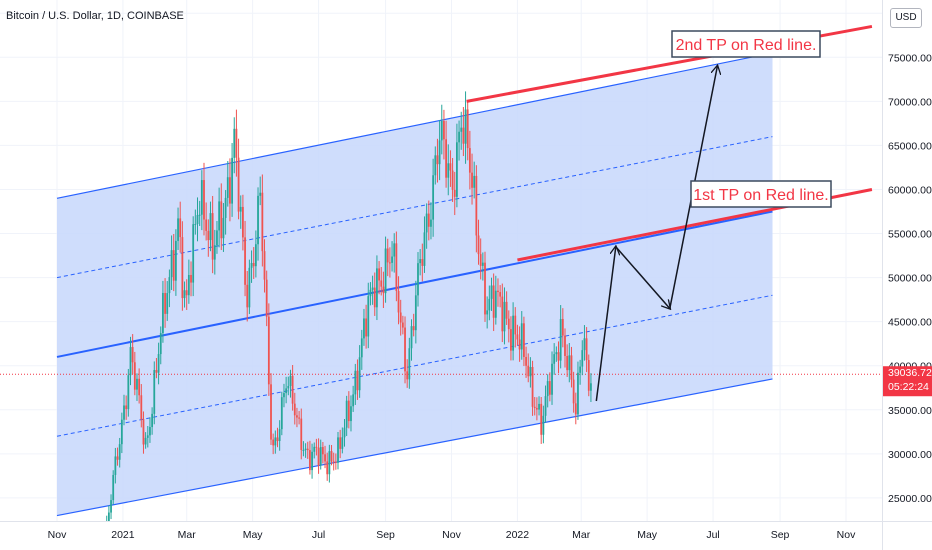 This screenshot has height=550, width=932. What do you see at coordinates (910, 146) in the screenshot?
I see `price-tick-label: 65000.00` at bounding box center [910, 146].